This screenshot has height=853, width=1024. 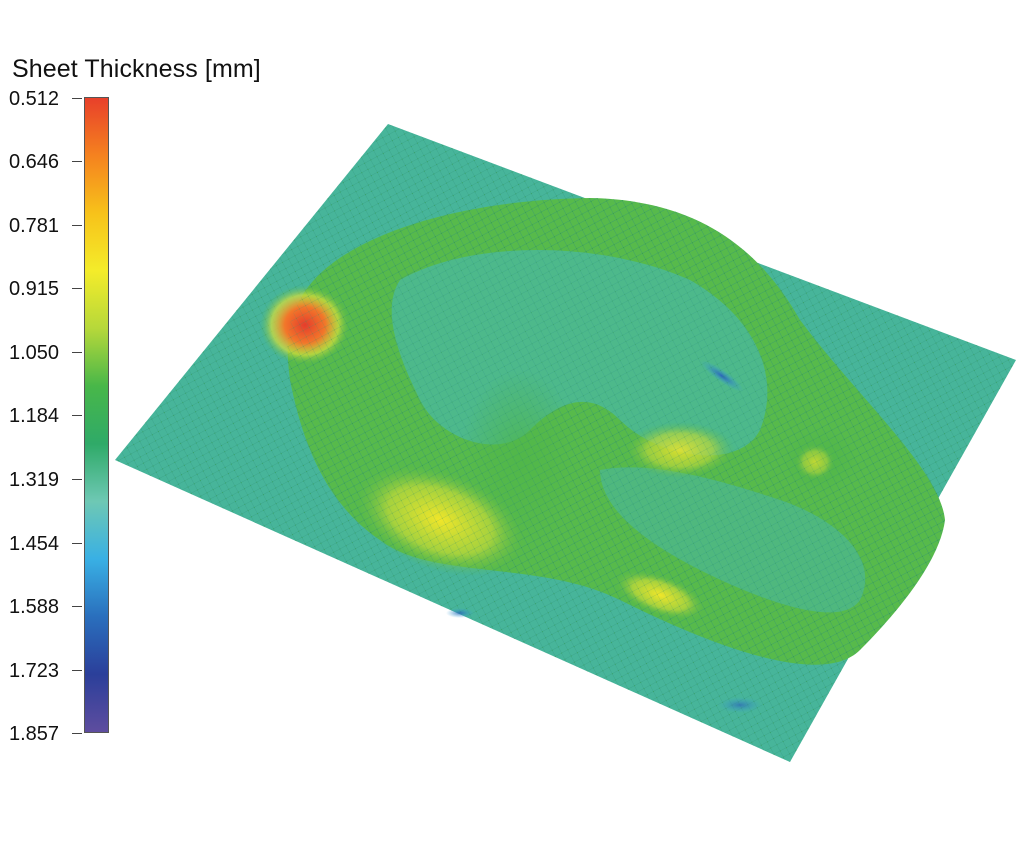 What do you see at coordinates (136, 69) in the screenshot?
I see `legend-title: Sheet Thickness [mm]` at bounding box center [136, 69].